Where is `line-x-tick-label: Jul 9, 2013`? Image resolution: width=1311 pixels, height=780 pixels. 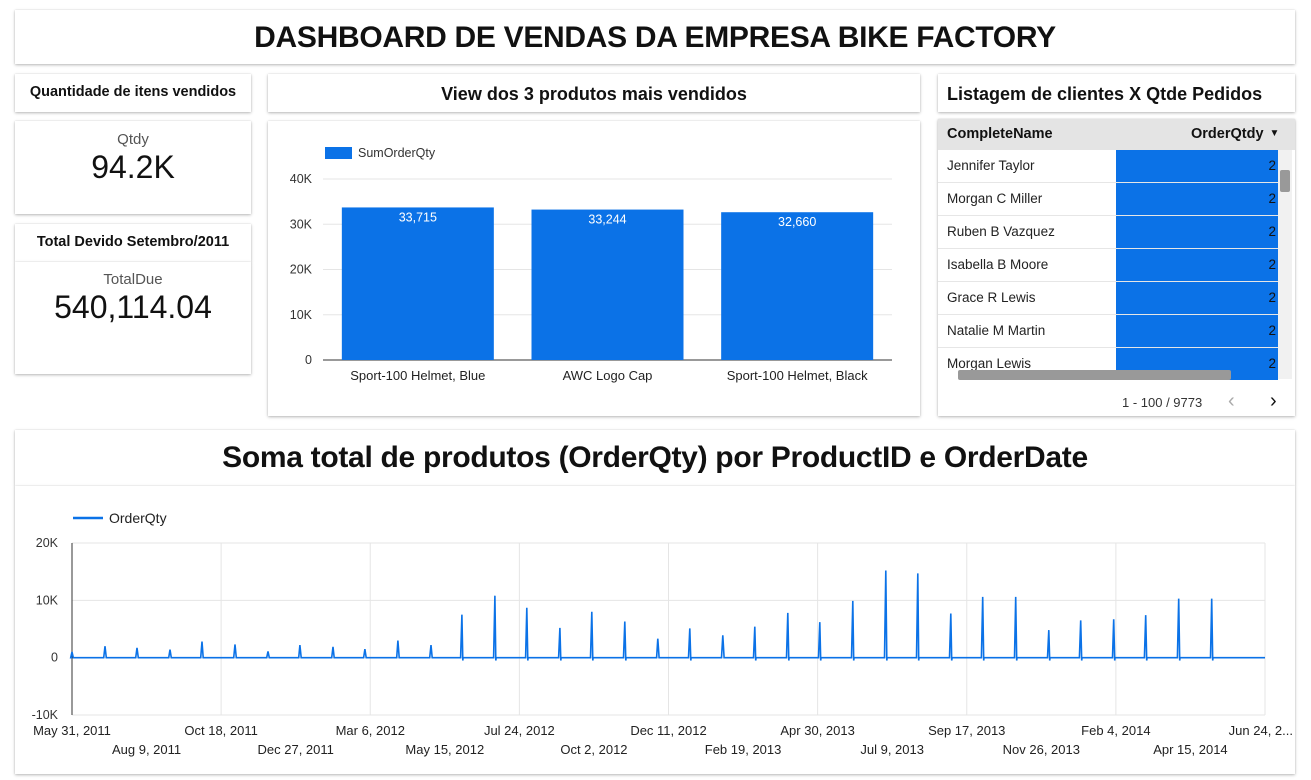 line-x-tick-label: Jul 9, 2013 is located at coordinates (892, 749).